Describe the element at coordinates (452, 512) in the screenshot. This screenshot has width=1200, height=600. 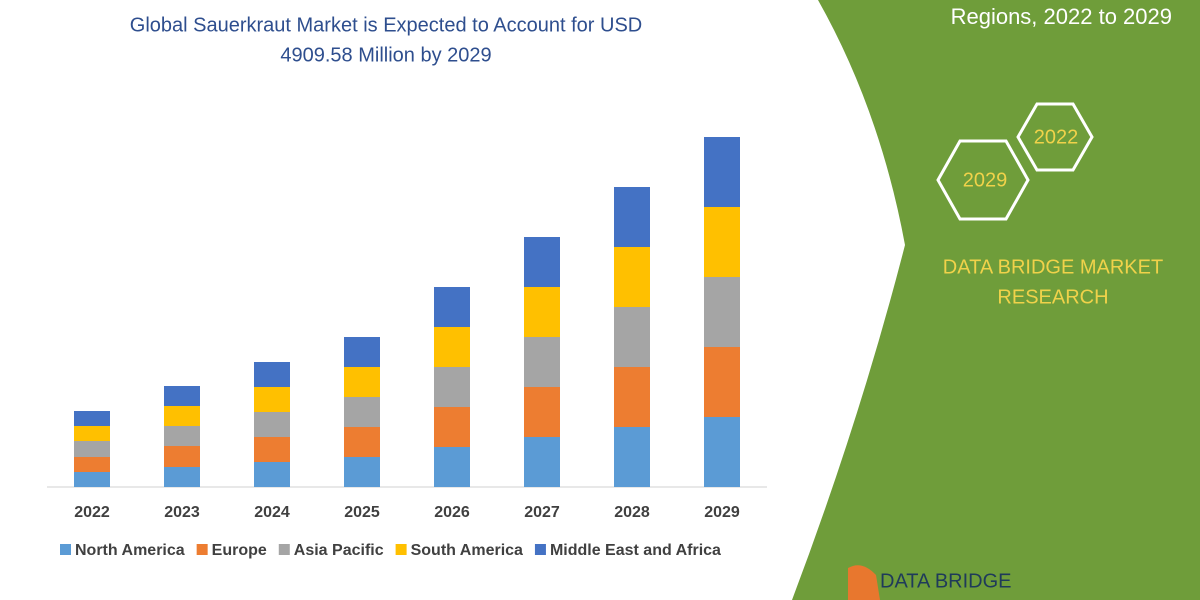
I see `x-tick-label: 2026` at that location.